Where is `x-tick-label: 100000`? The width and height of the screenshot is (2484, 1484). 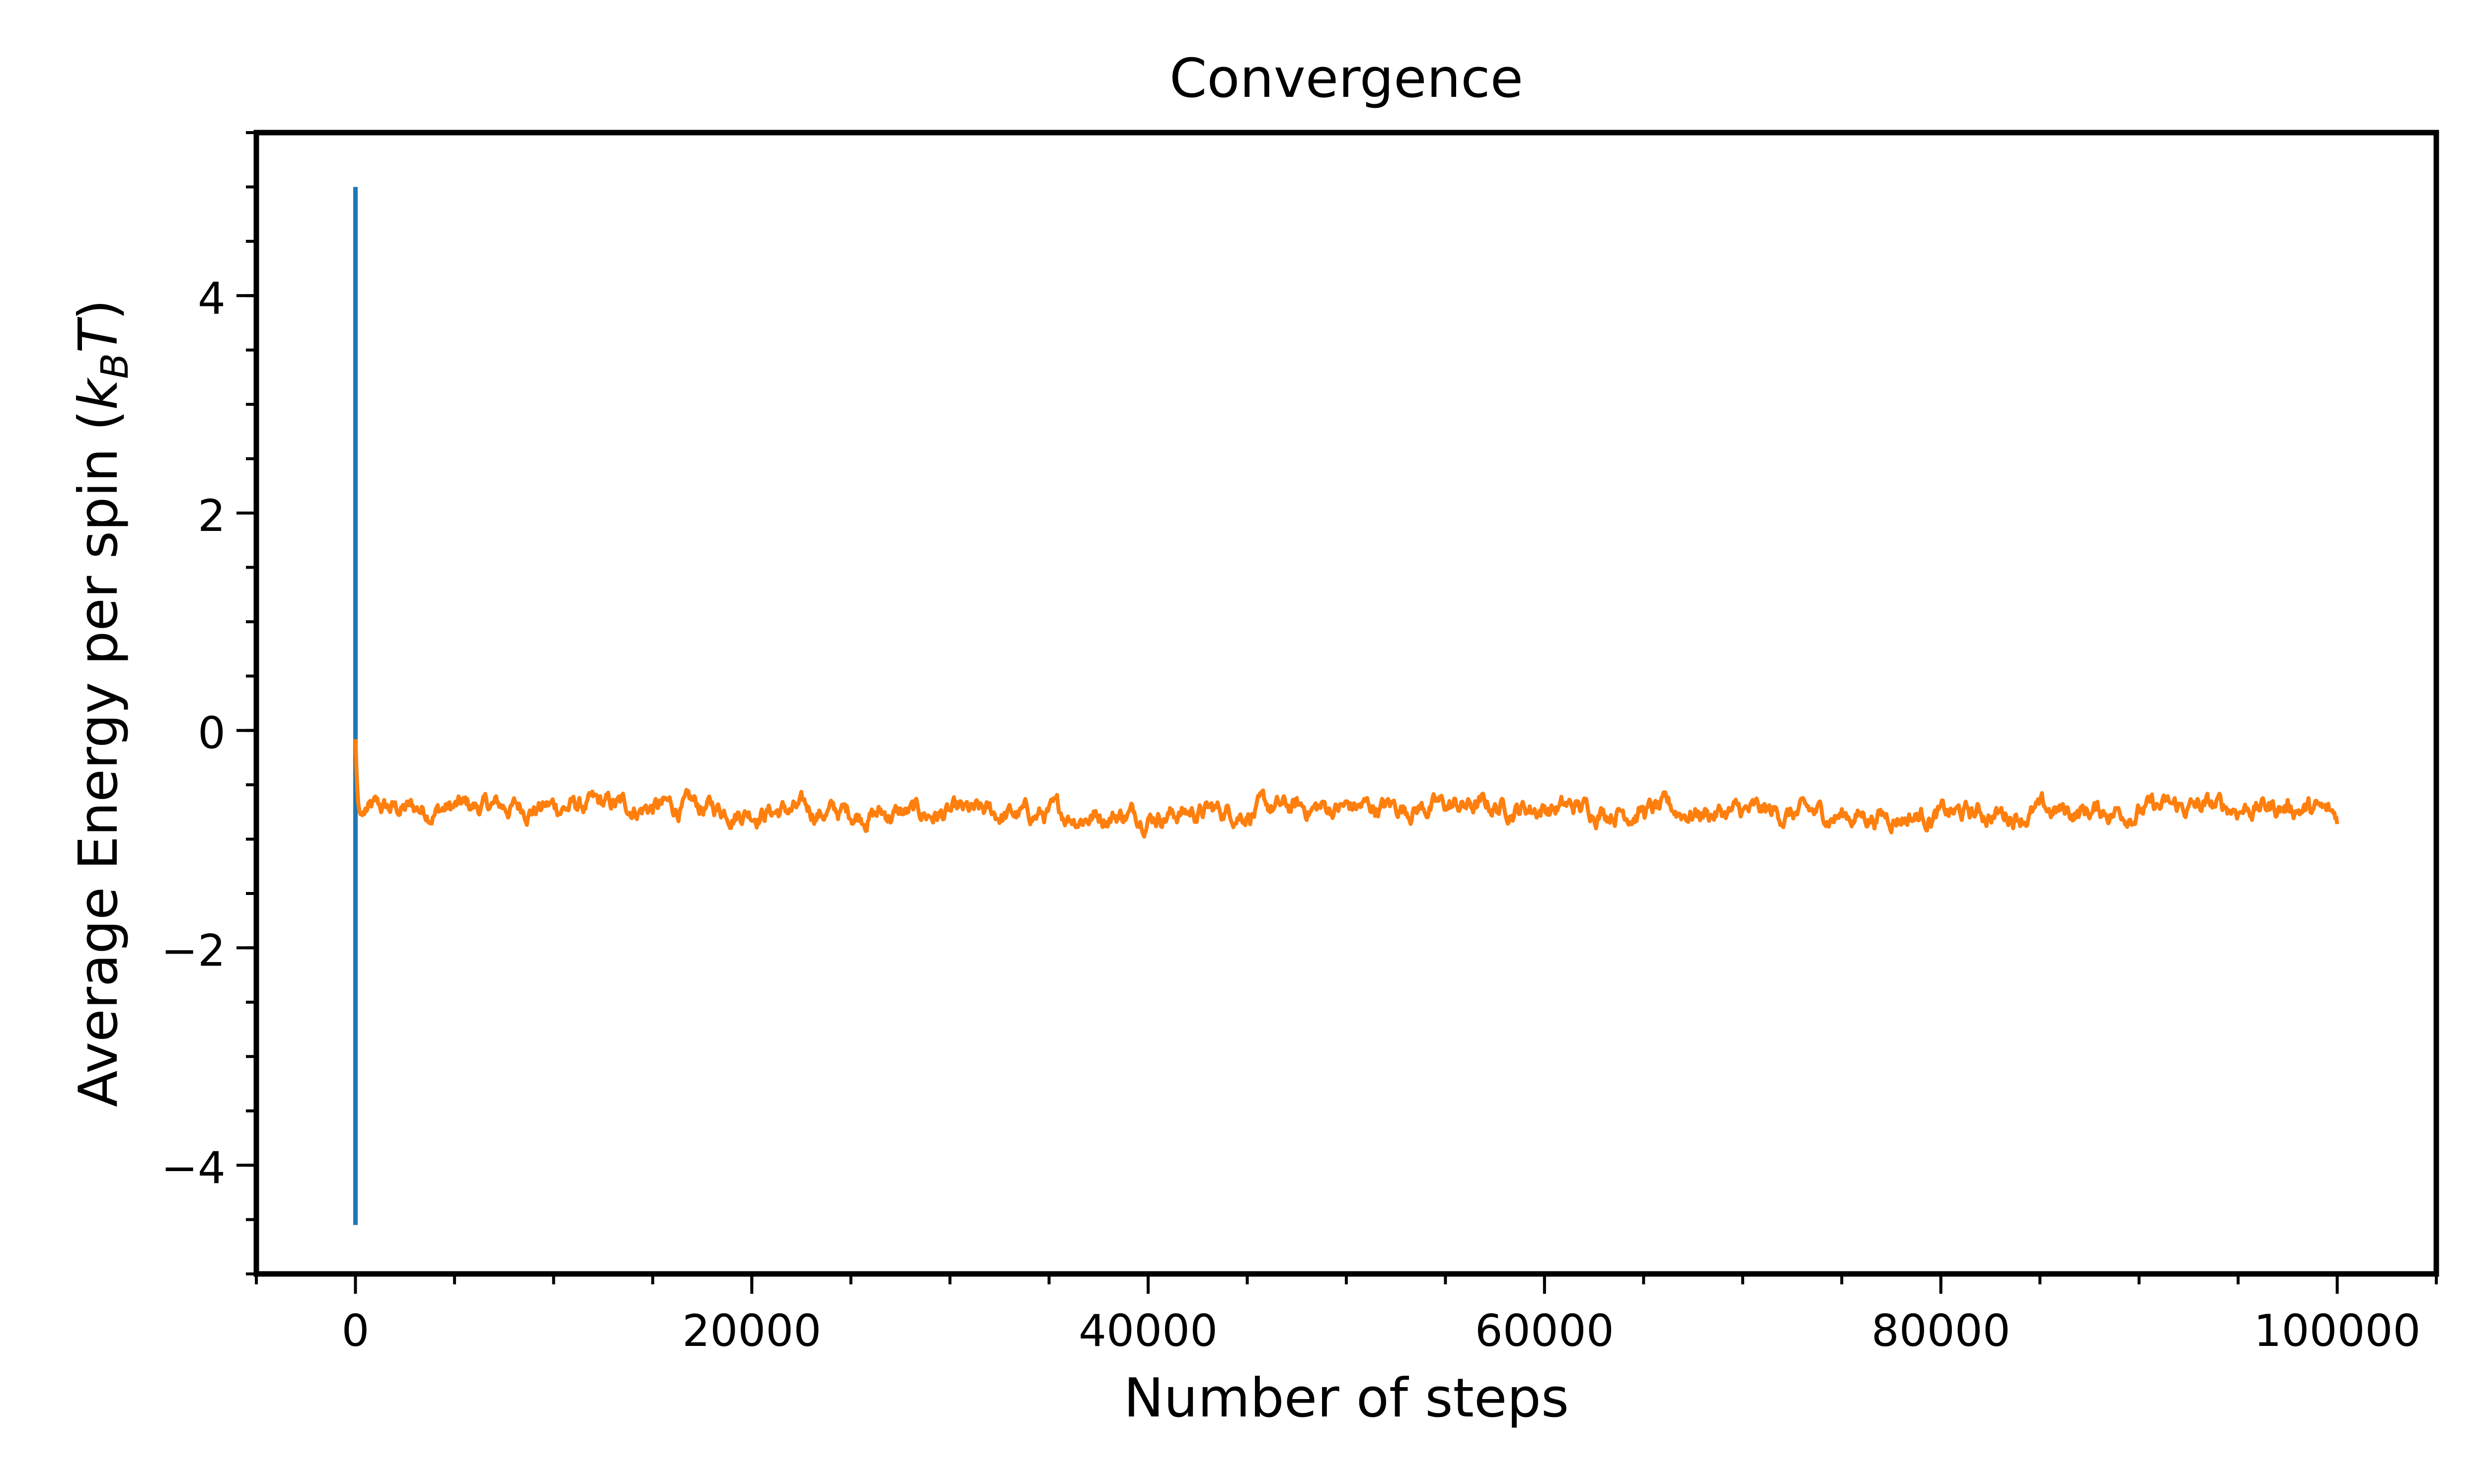 x-tick-label: 100000 is located at coordinates (2337, 1330).